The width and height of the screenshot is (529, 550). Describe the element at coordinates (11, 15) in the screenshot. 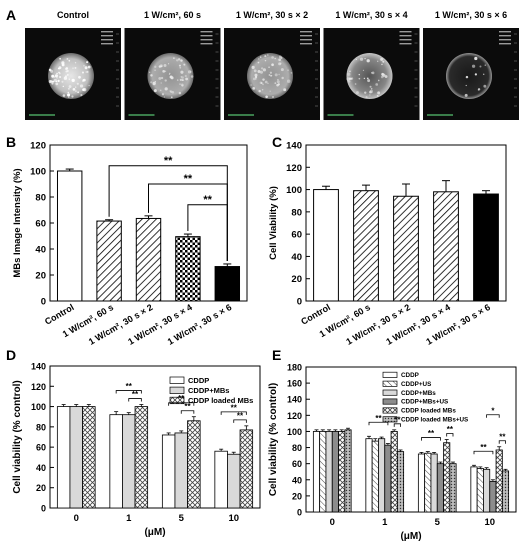

I see `panel-a-letter: A` at that location.